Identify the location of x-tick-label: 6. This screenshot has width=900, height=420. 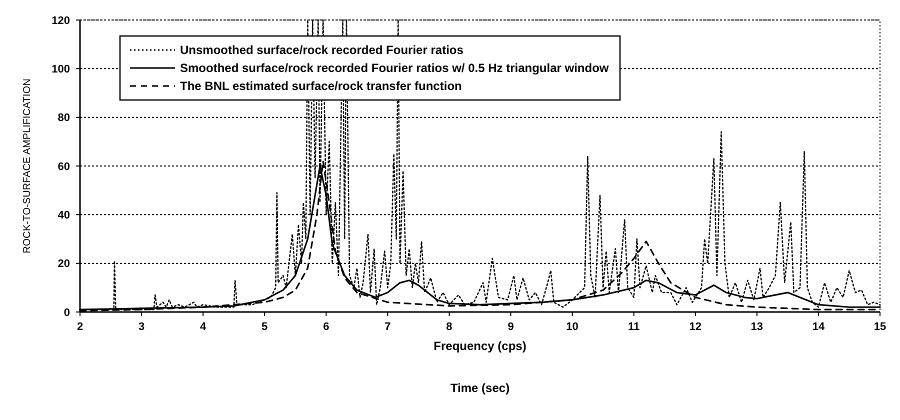
(326, 327).